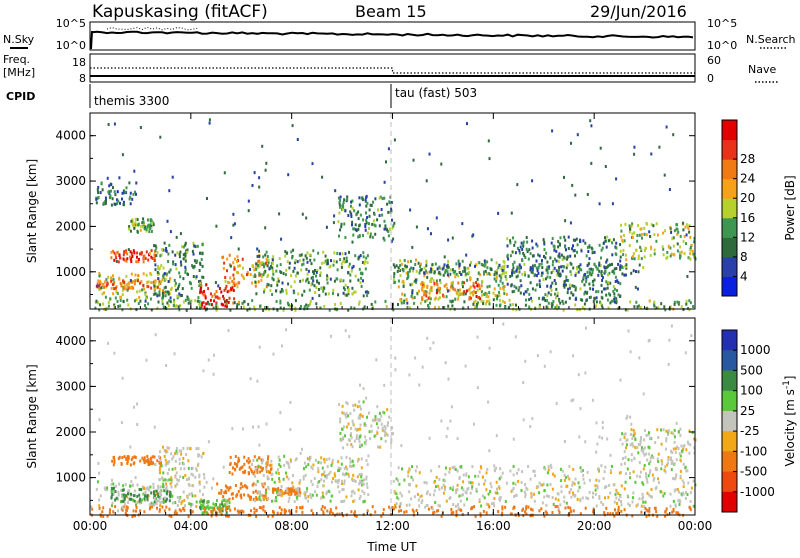  Describe the element at coordinates (757, 492) in the screenshot. I see `colorbar-tick-label: -1000` at that location.